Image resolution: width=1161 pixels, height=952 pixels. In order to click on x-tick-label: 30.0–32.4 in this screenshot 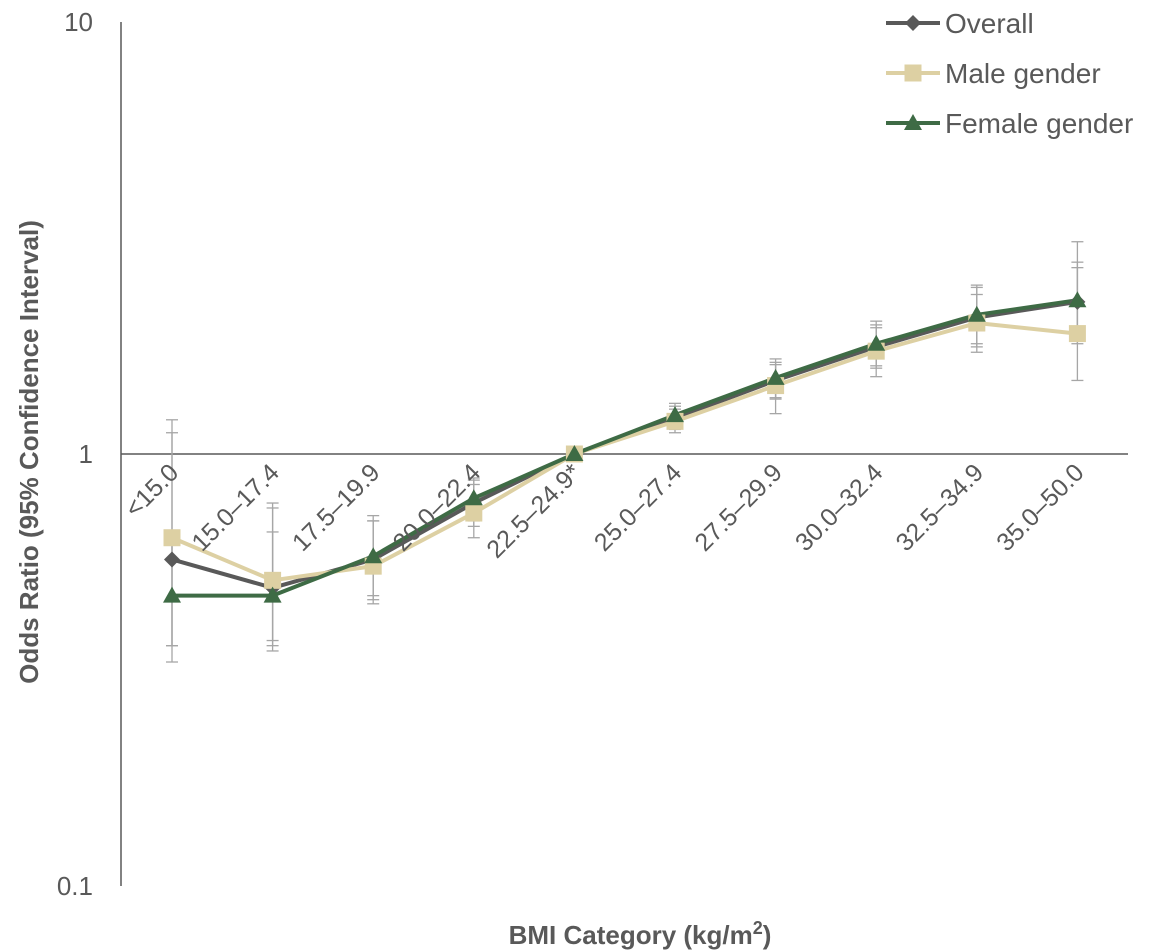, I will do `click(839, 507)`.